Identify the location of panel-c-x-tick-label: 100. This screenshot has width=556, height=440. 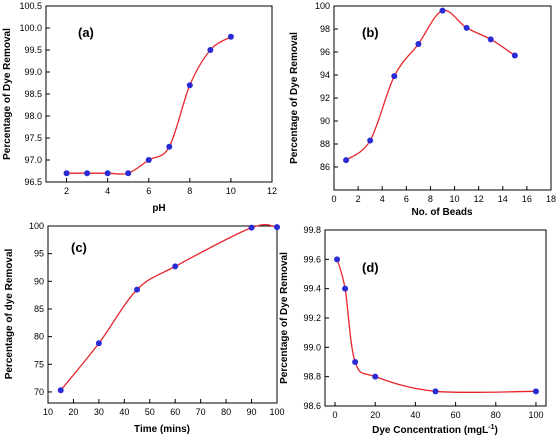
(276, 412).